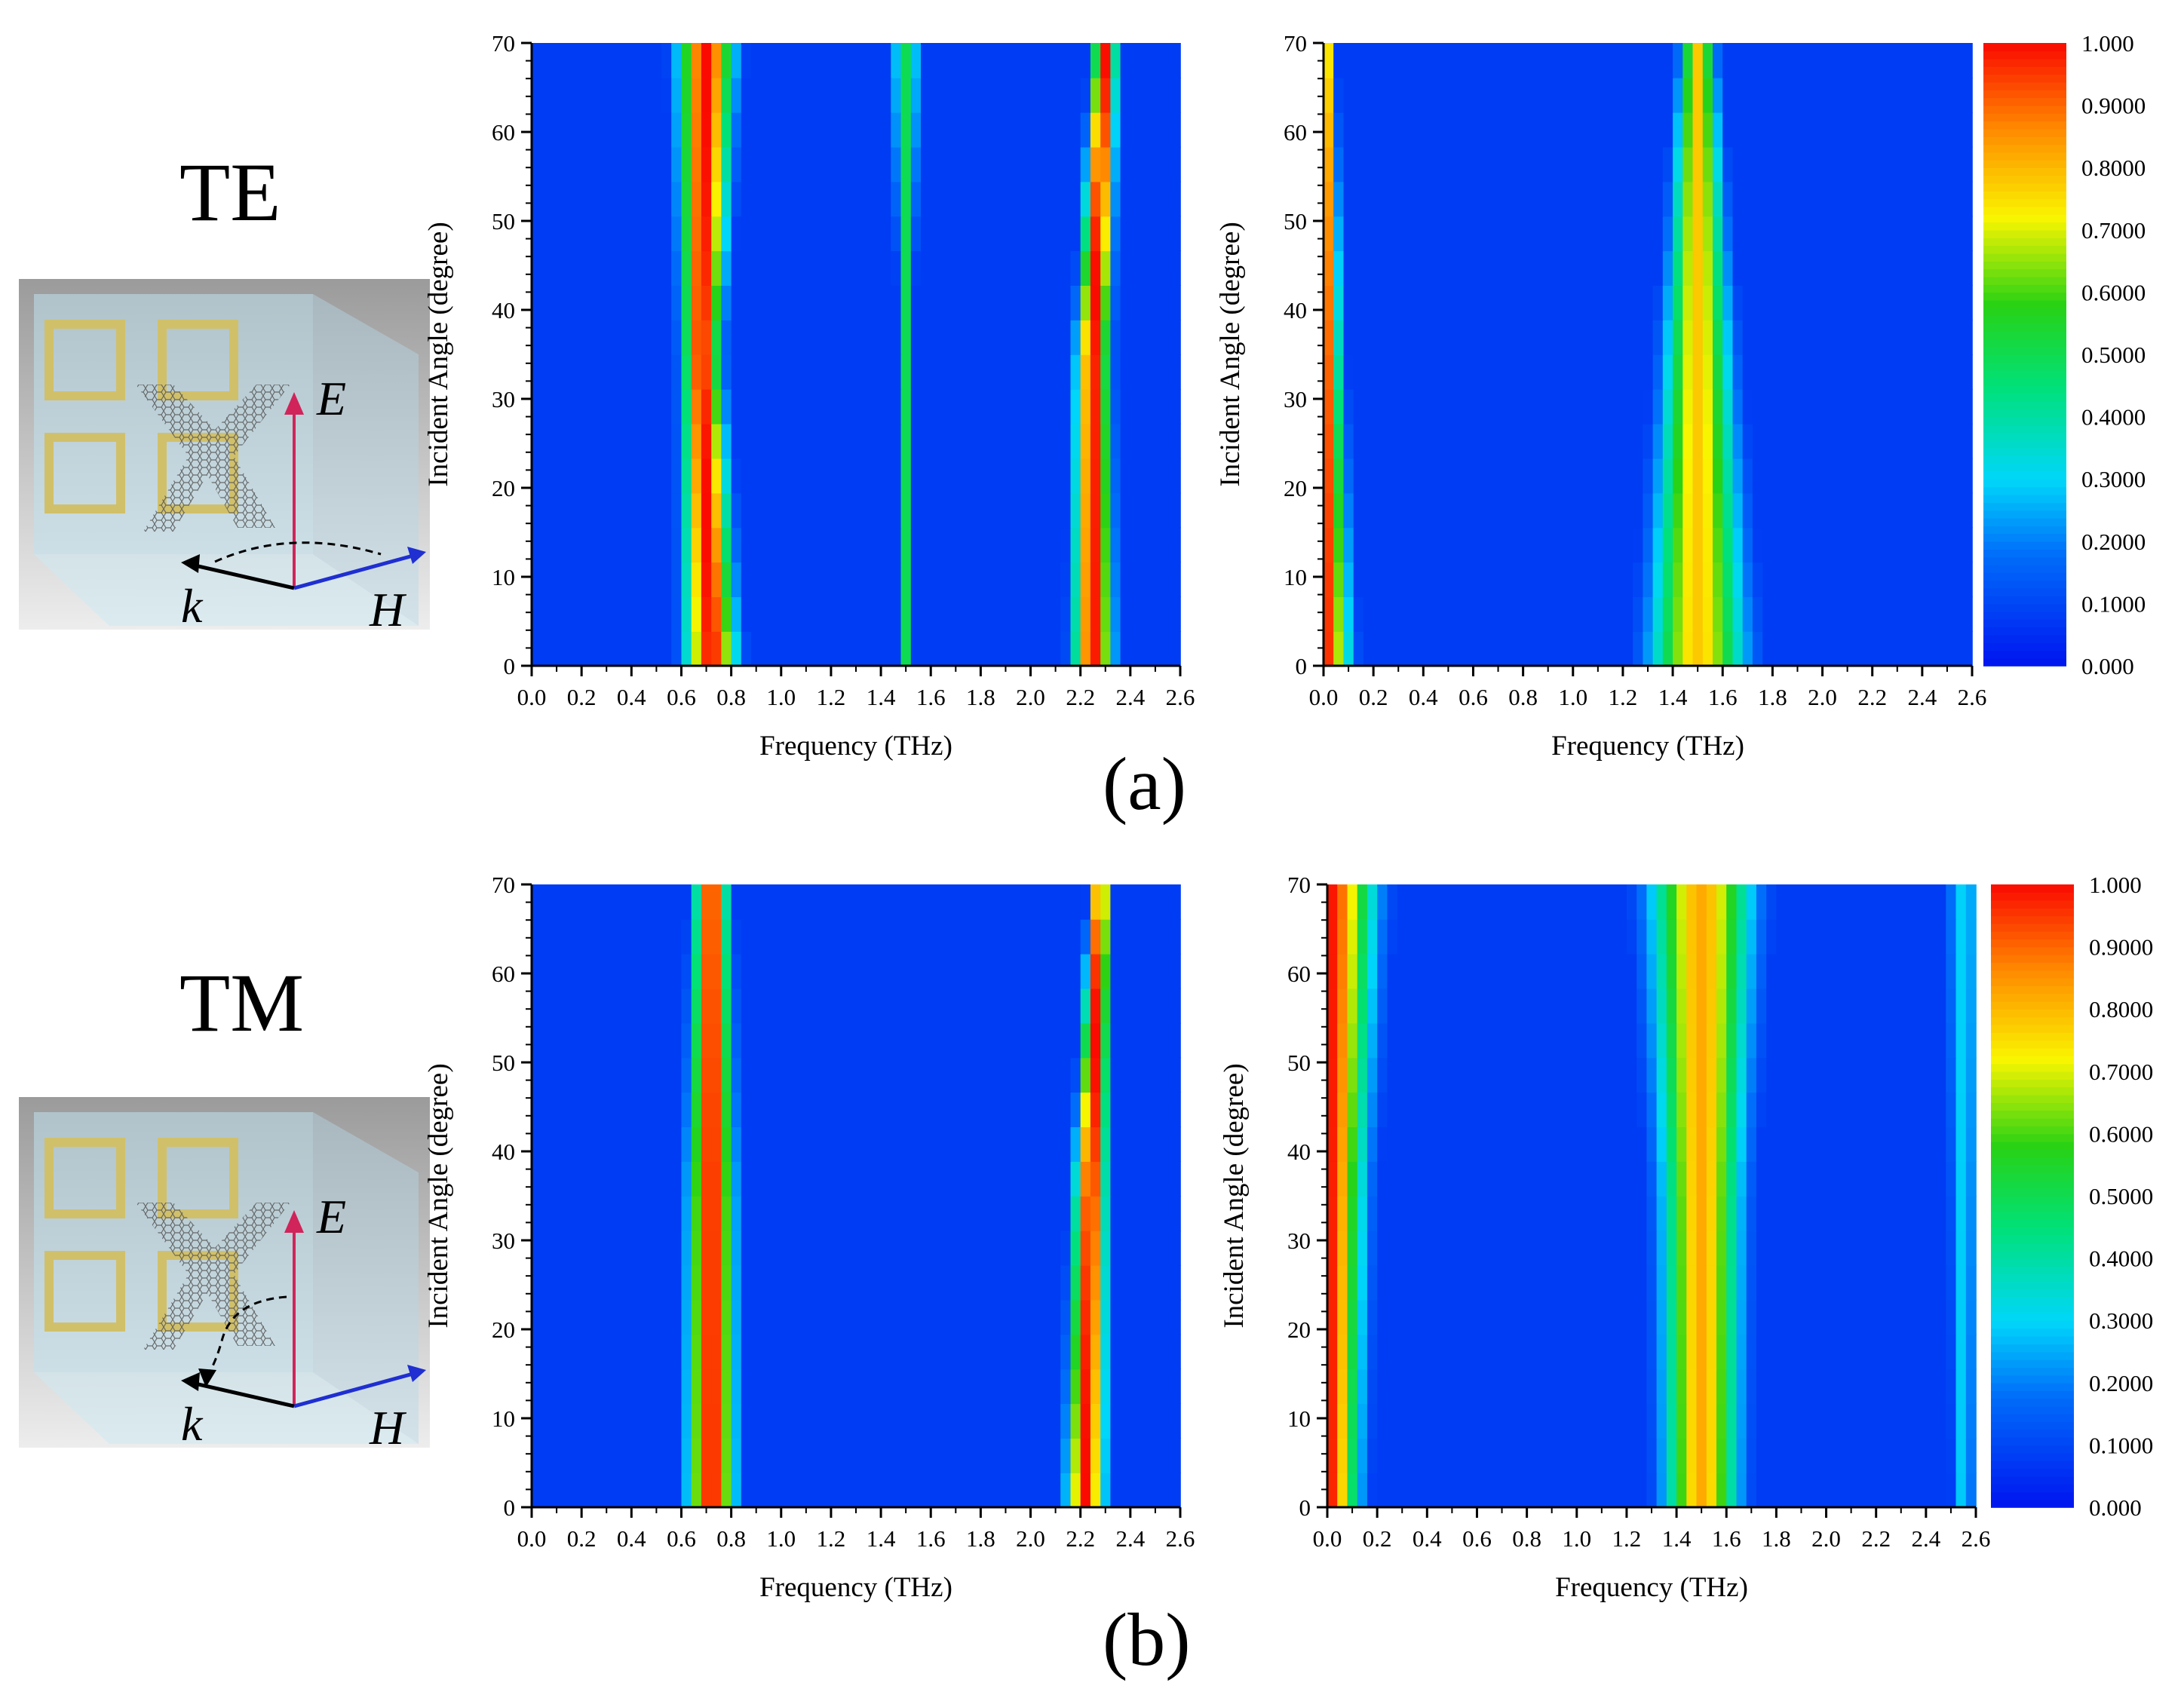 The image size is (2184, 1701). I want to click on e-field-label: E, so click(331, 398).